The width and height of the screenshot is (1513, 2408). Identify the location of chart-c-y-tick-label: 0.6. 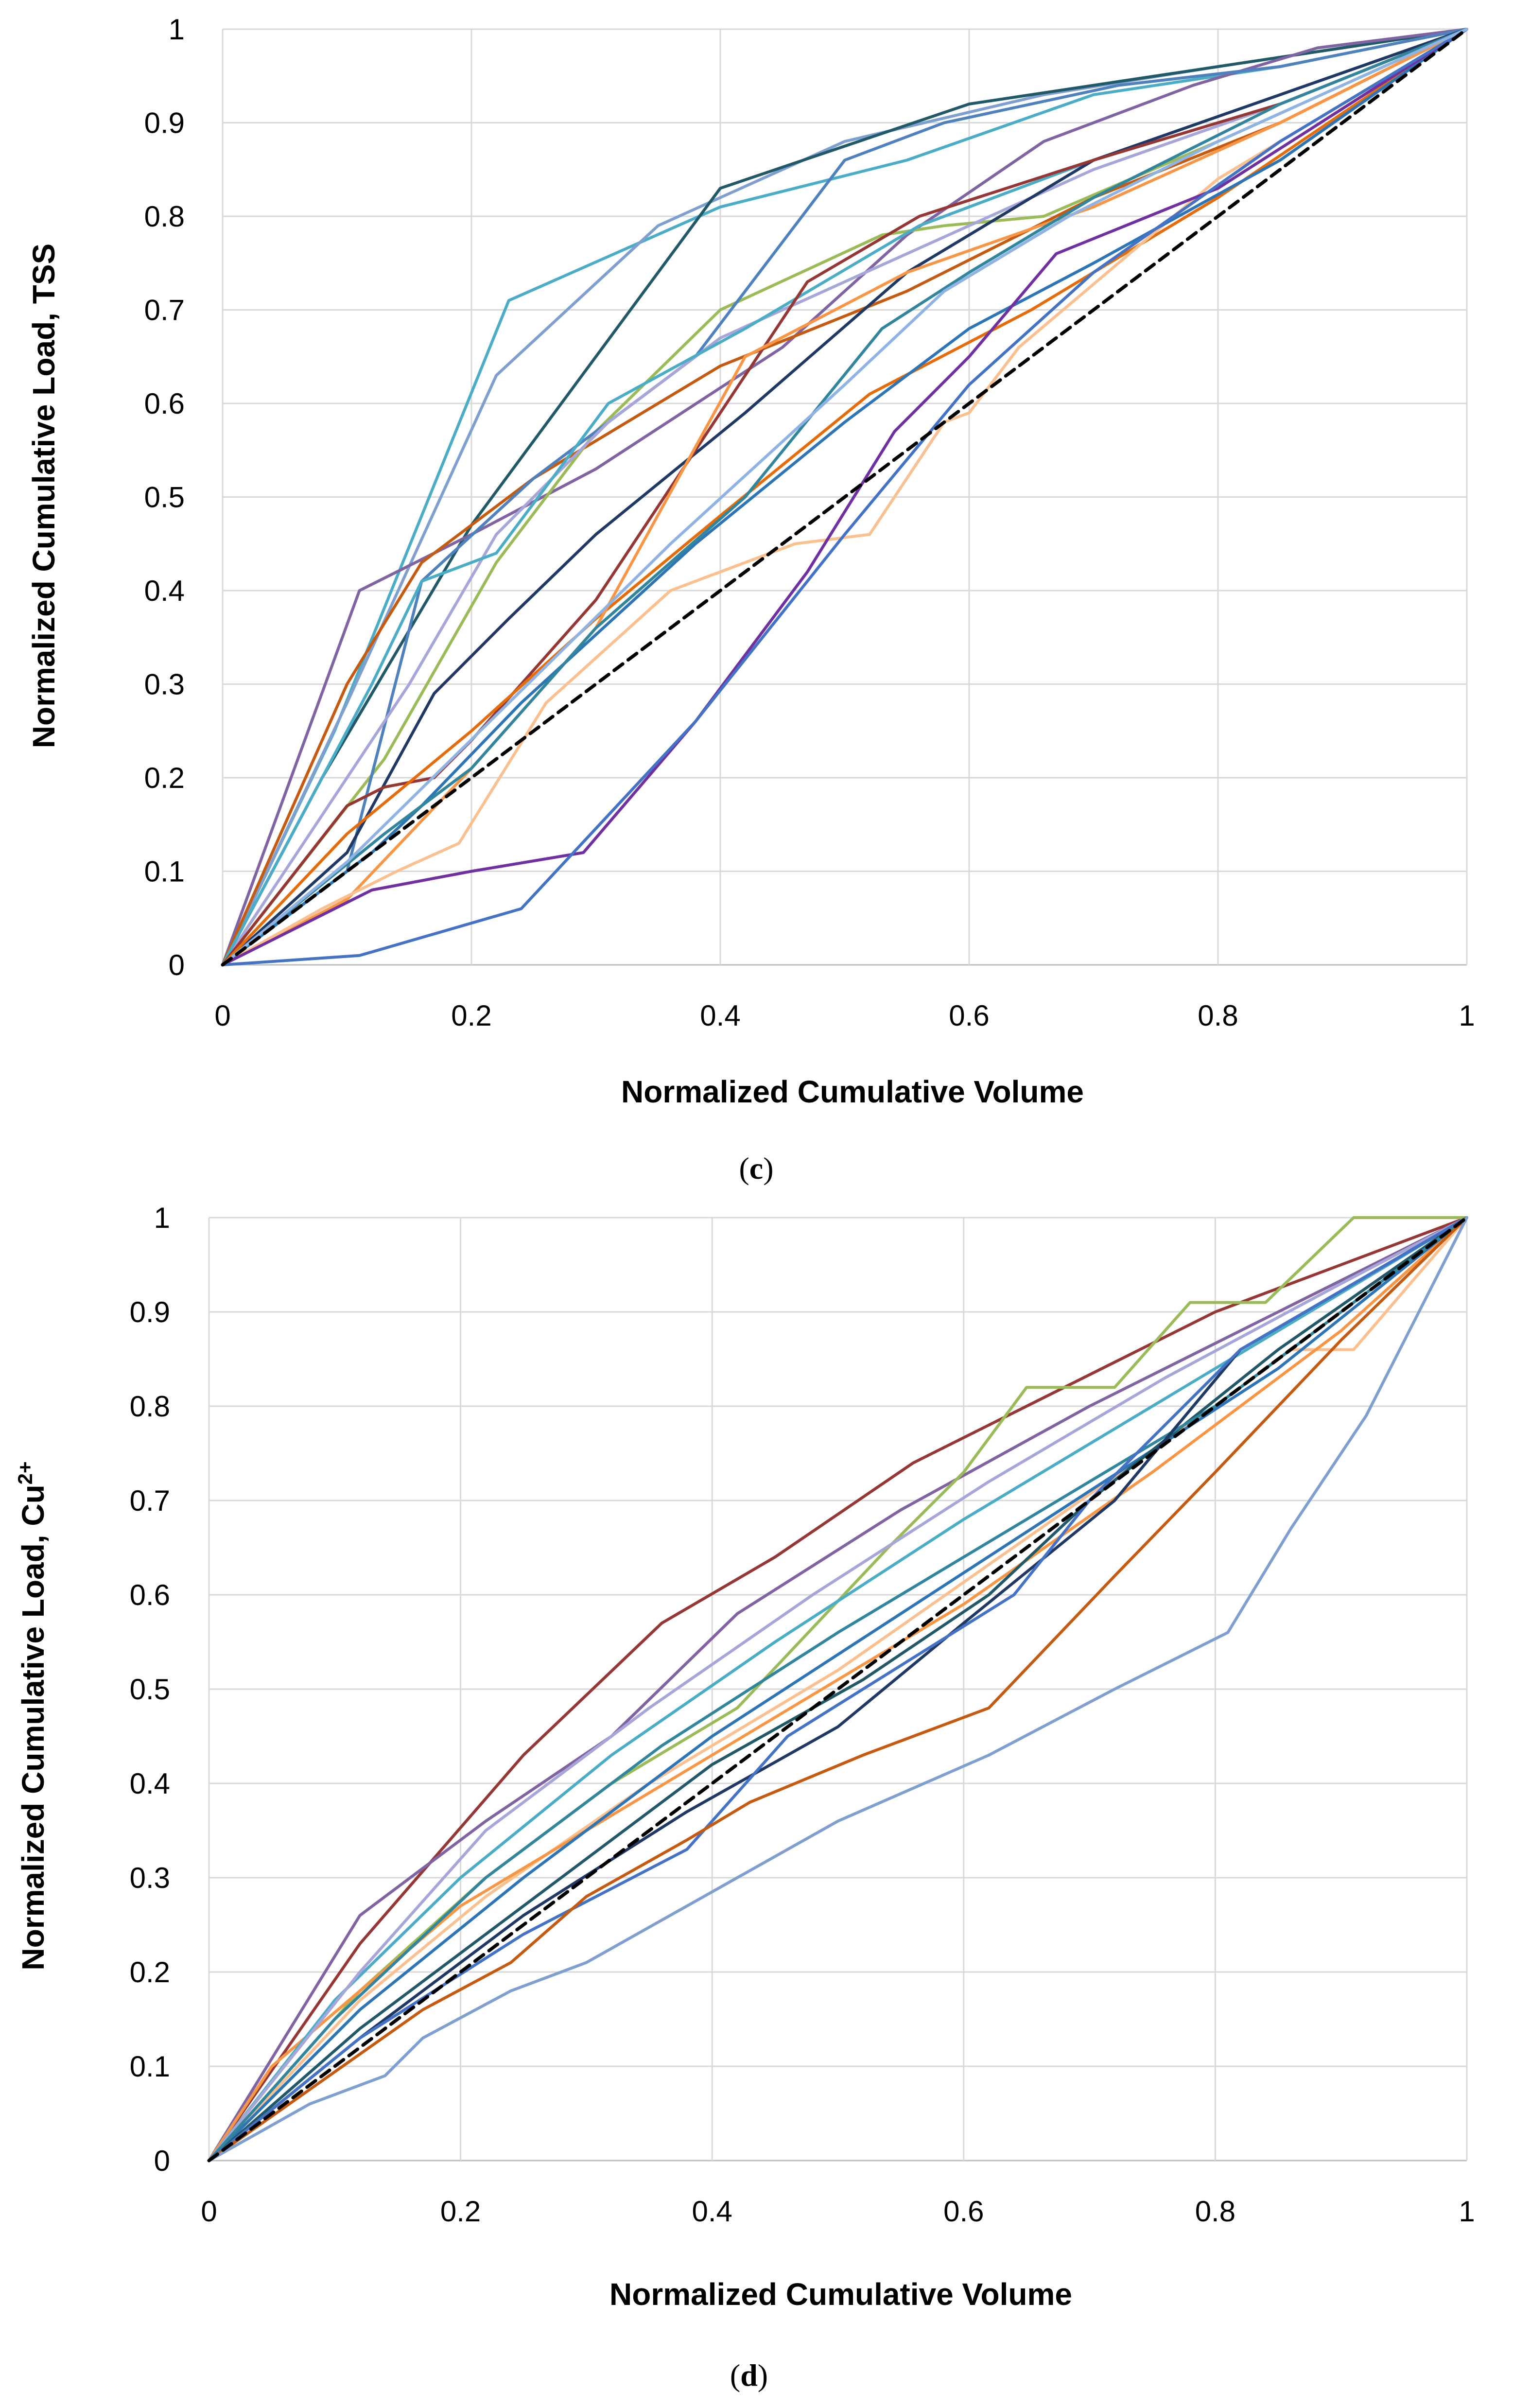
(164, 403).